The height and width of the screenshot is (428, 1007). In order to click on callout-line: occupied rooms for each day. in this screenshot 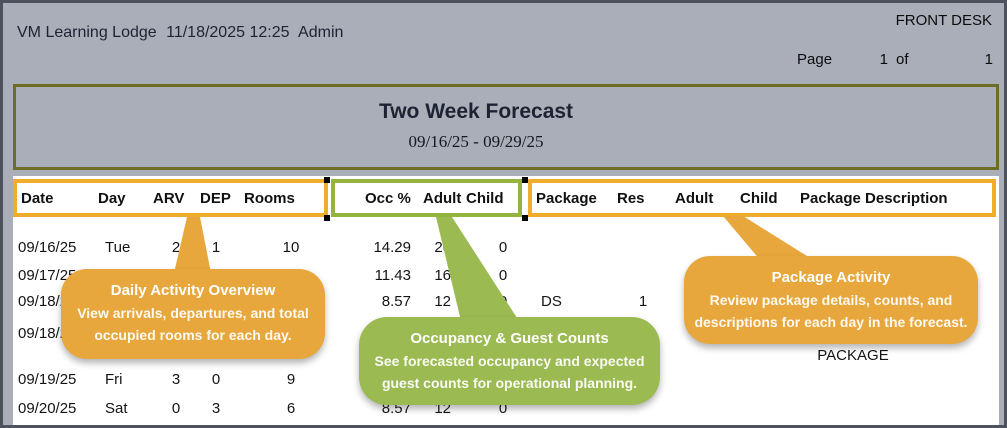, I will do `click(193, 335)`.